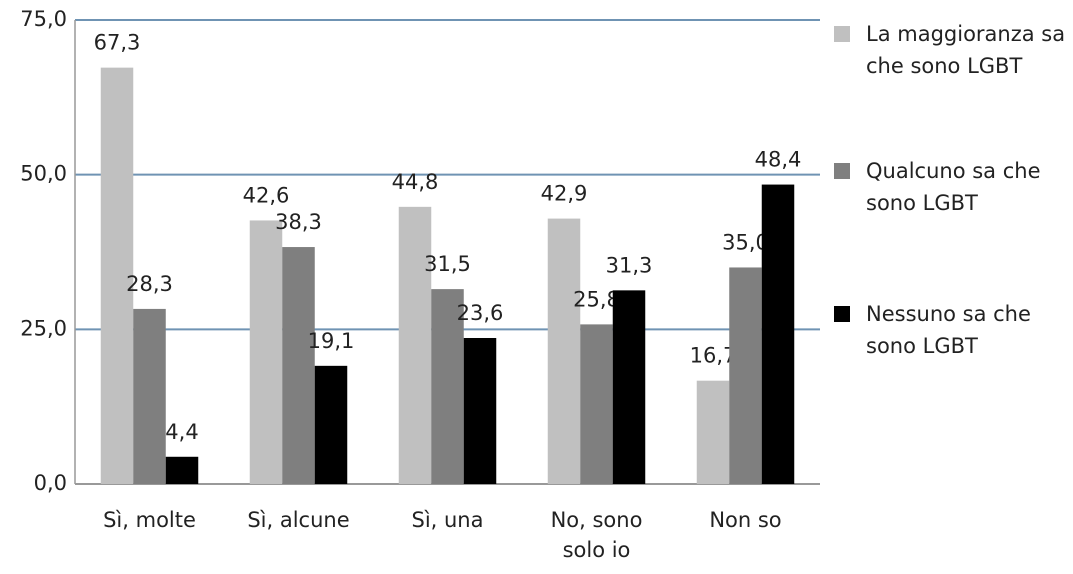 This screenshot has width=1073, height=574. What do you see at coordinates (331, 341) in the screenshot?
I see `data-label: 19,1` at bounding box center [331, 341].